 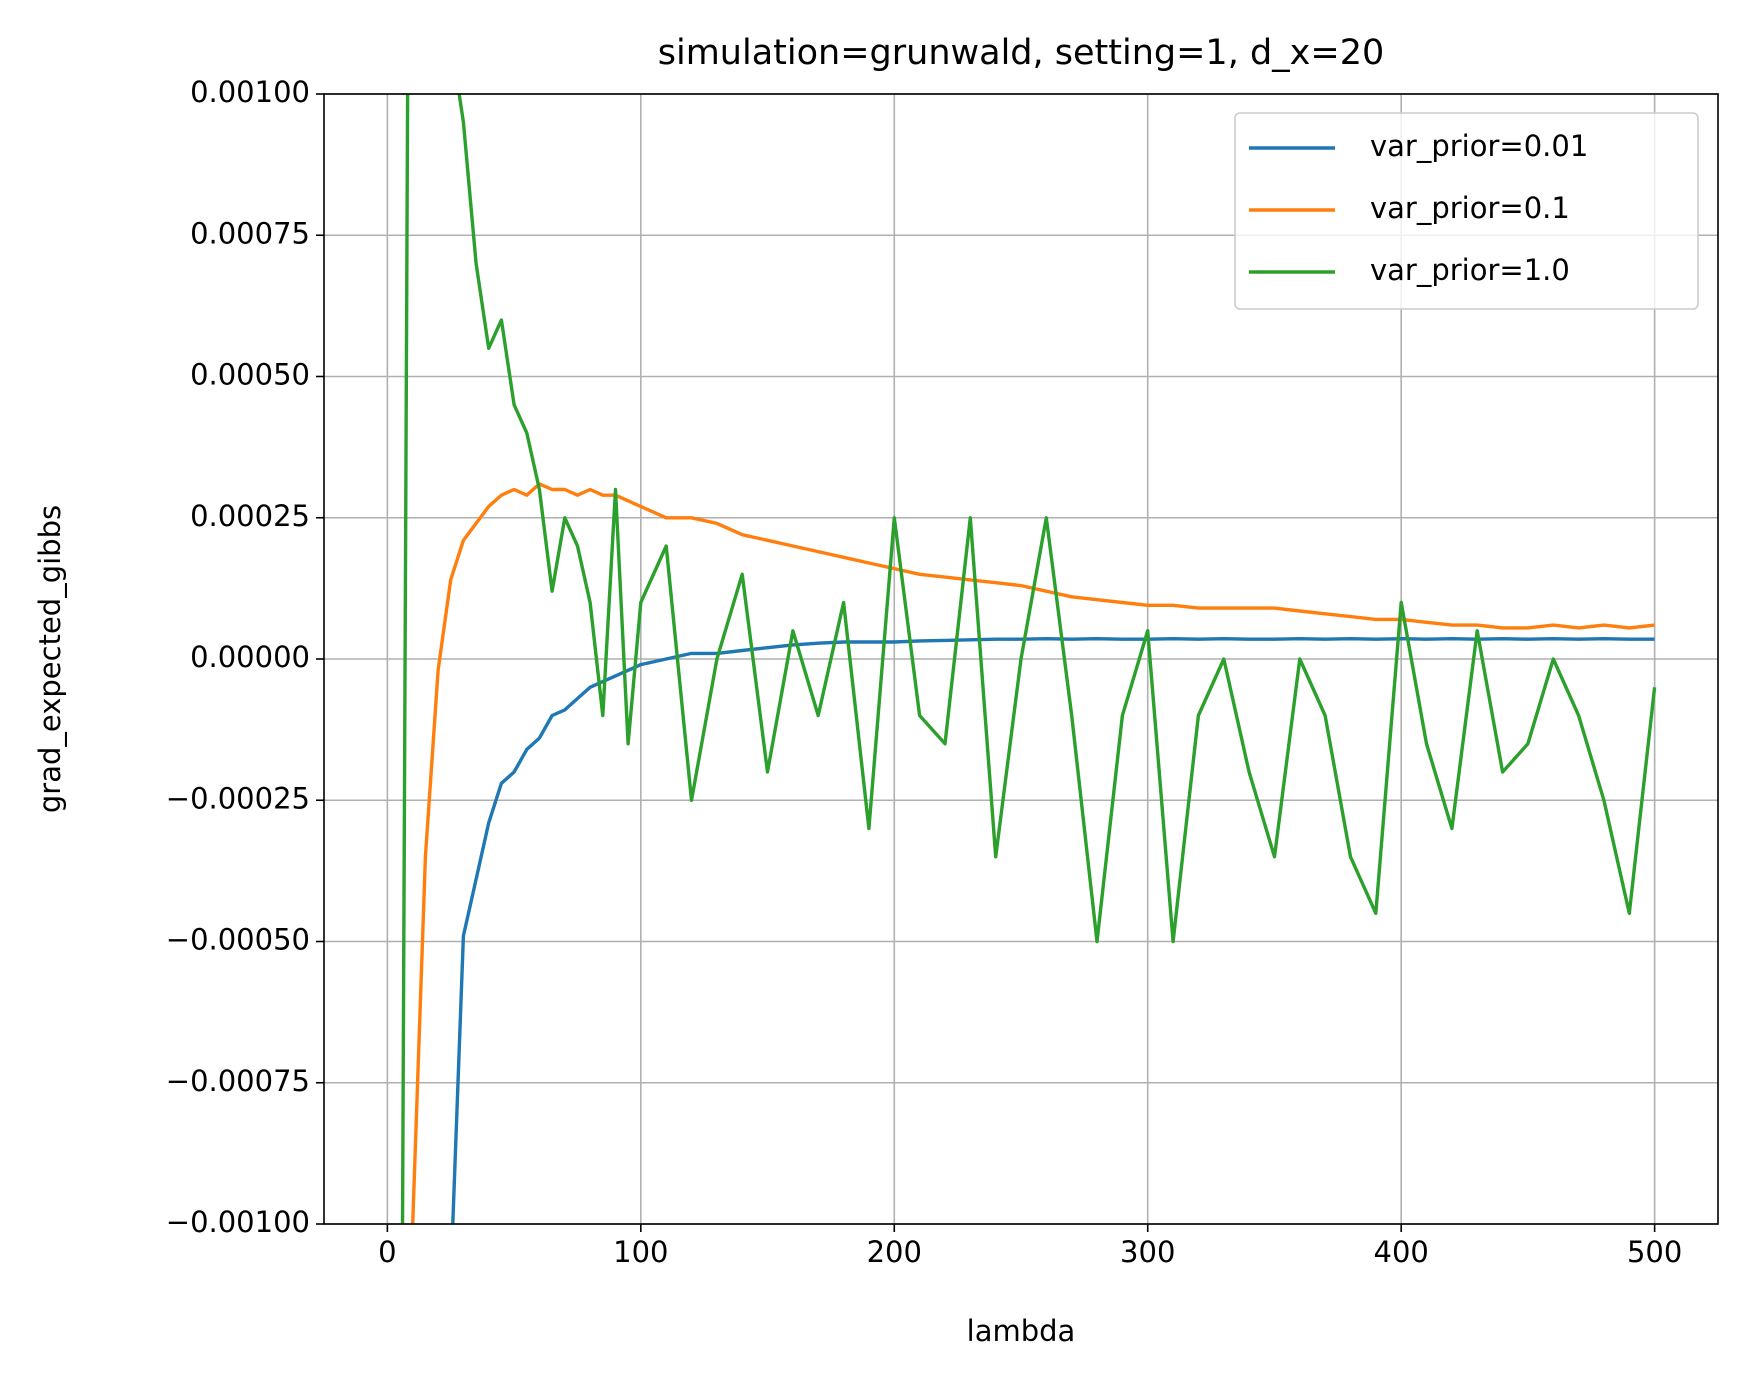 What do you see at coordinates (250, 657) in the screenshot?
I see `y-tick-label: 0.00000` at bounding box center [250, 657].